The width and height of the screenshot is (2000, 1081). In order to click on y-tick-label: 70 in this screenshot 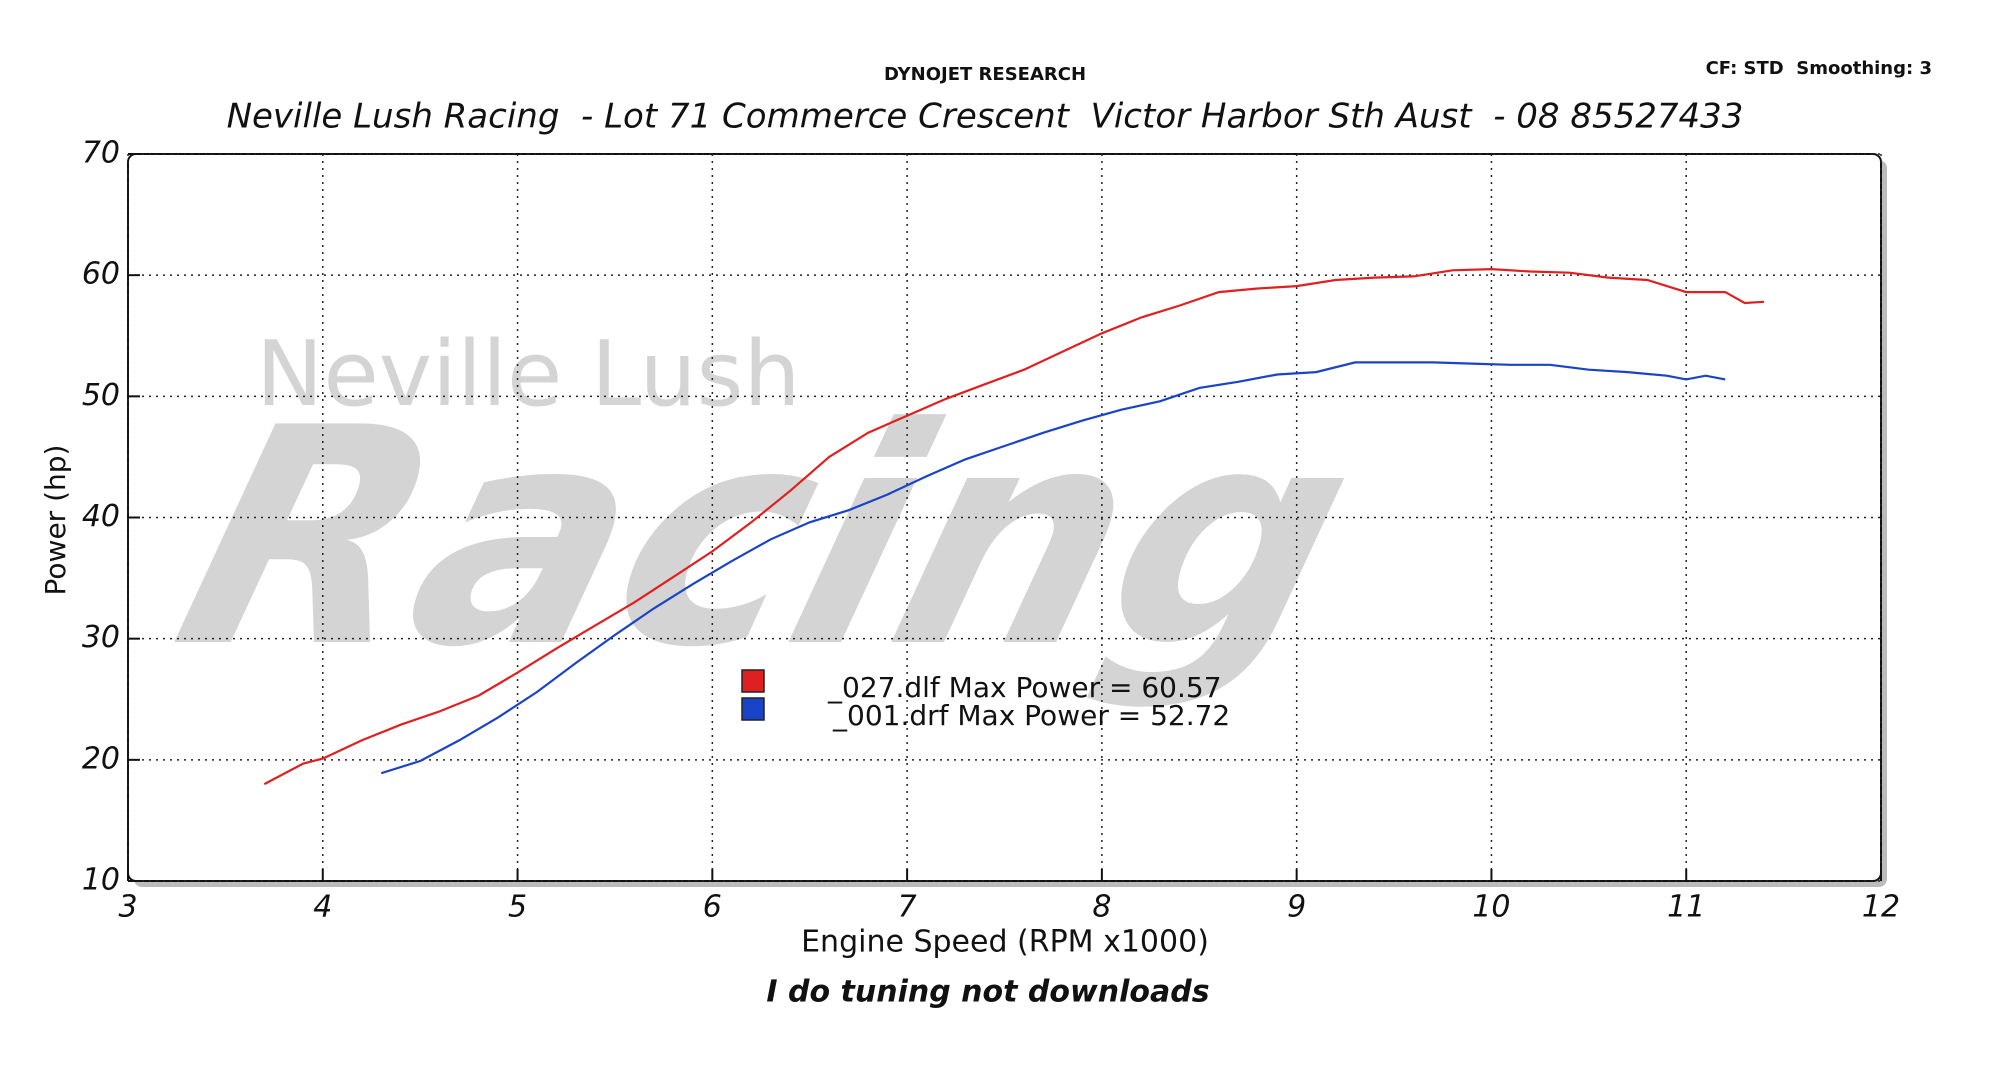, I will do `click(101, 153)`.